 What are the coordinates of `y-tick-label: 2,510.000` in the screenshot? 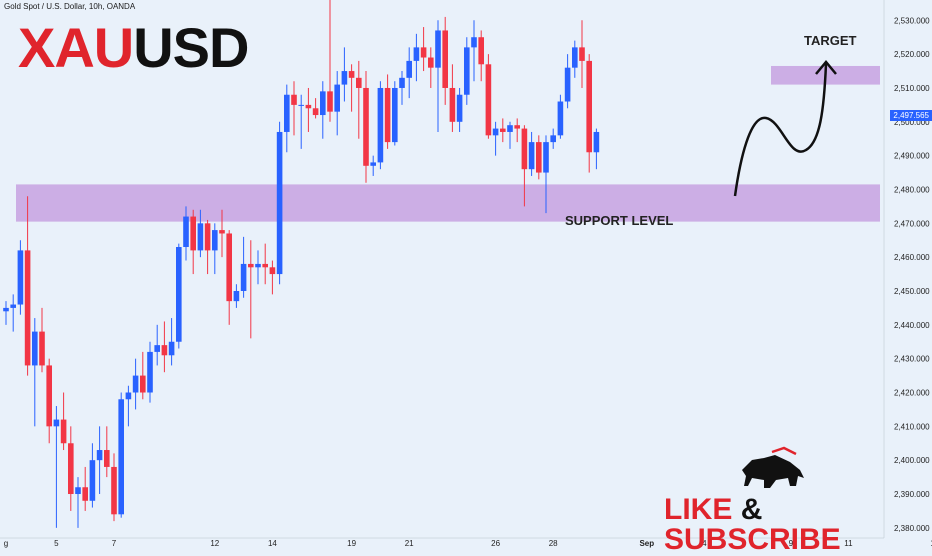 It's located at (912, 88).